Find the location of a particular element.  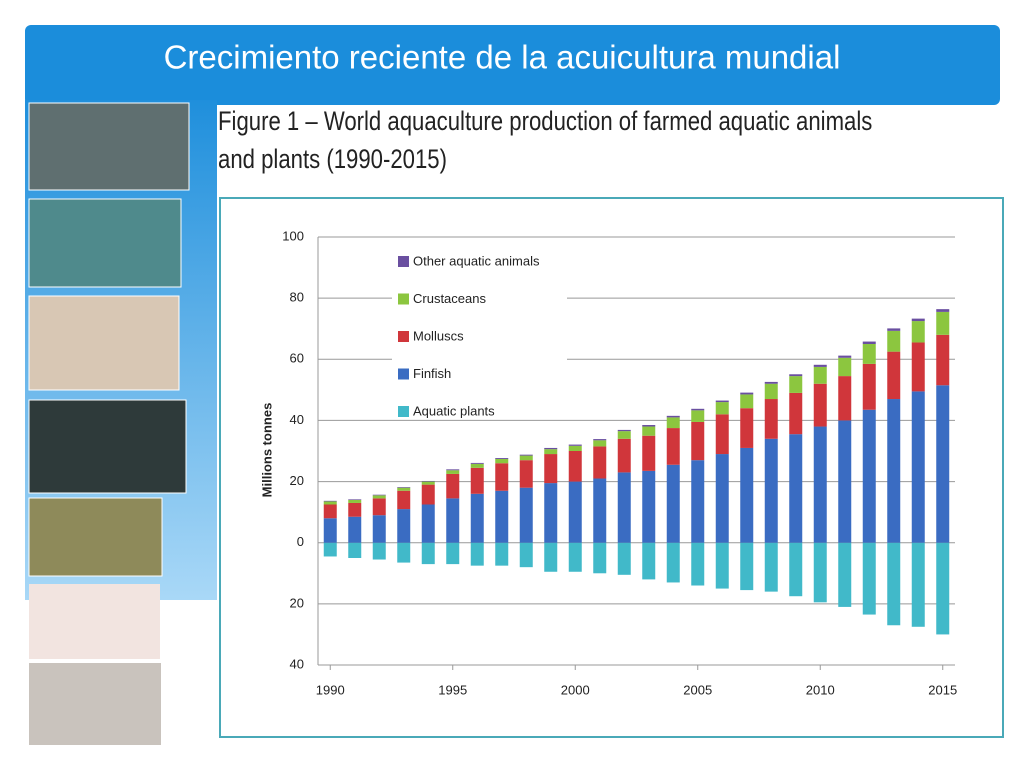

x-tick-label: 1990 is located at coordinates (330, 689).